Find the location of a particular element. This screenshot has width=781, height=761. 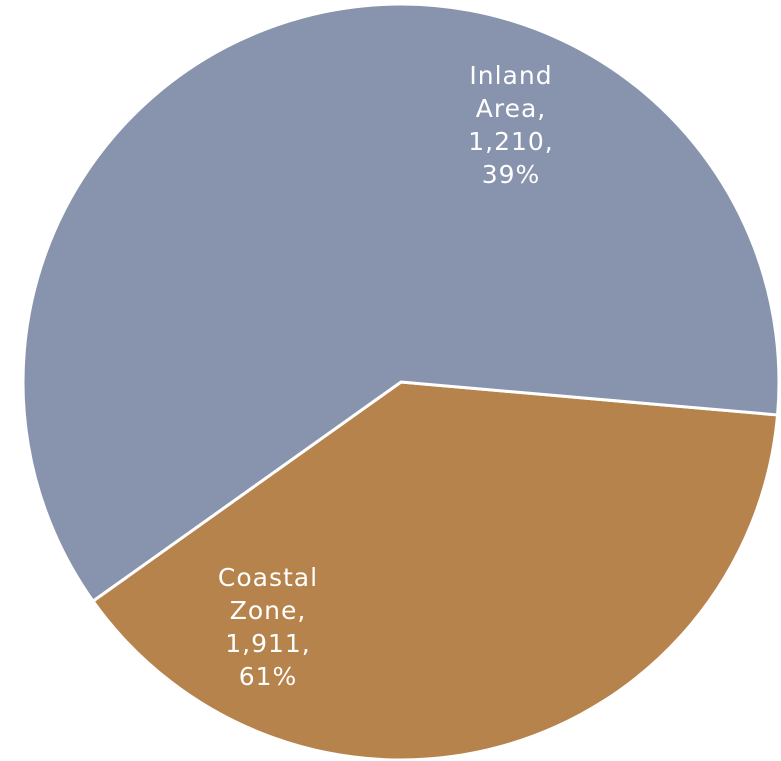

pie-label-coastal-zone: Coastal Zone, 1,911, 61% is located at coordinates (268, 627).